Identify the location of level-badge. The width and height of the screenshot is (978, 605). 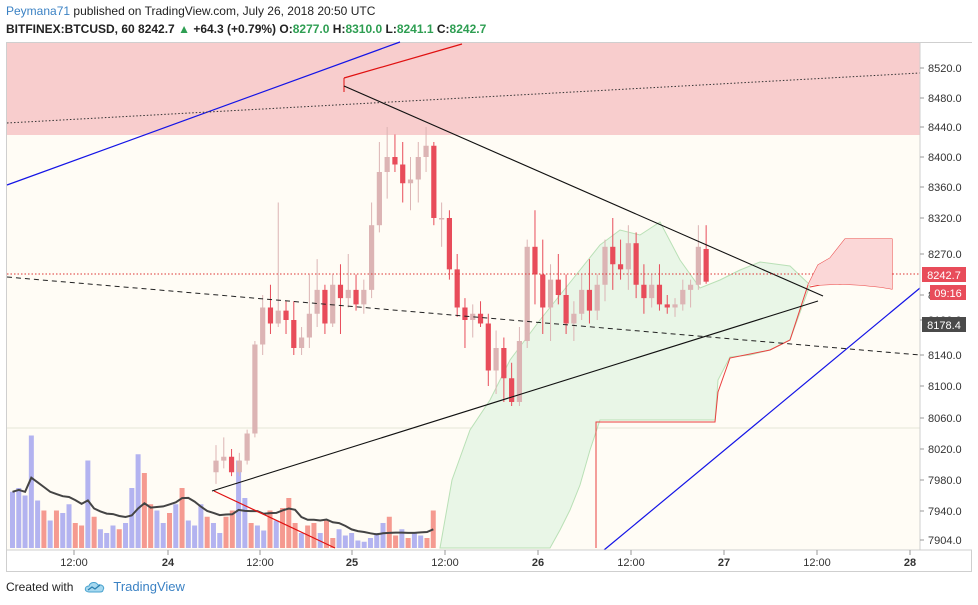
(944, 324).